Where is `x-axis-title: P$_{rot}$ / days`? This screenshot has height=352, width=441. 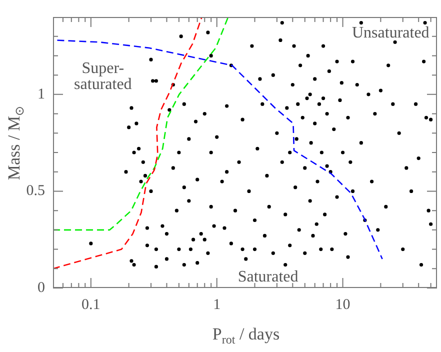
x-axis-title: P$_{rot}$ / days is located at coordinates (246, 336).